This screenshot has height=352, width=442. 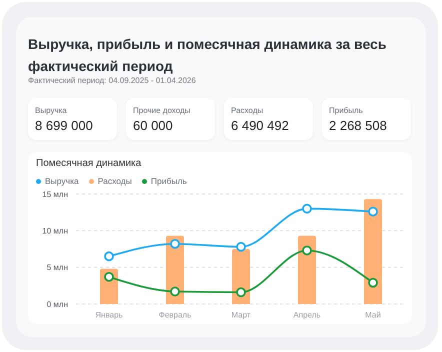 What do you see at coordinates (168, 181) in the screenshot?
I see `legend-label: Прибыль` at bounding box center [168, 181].